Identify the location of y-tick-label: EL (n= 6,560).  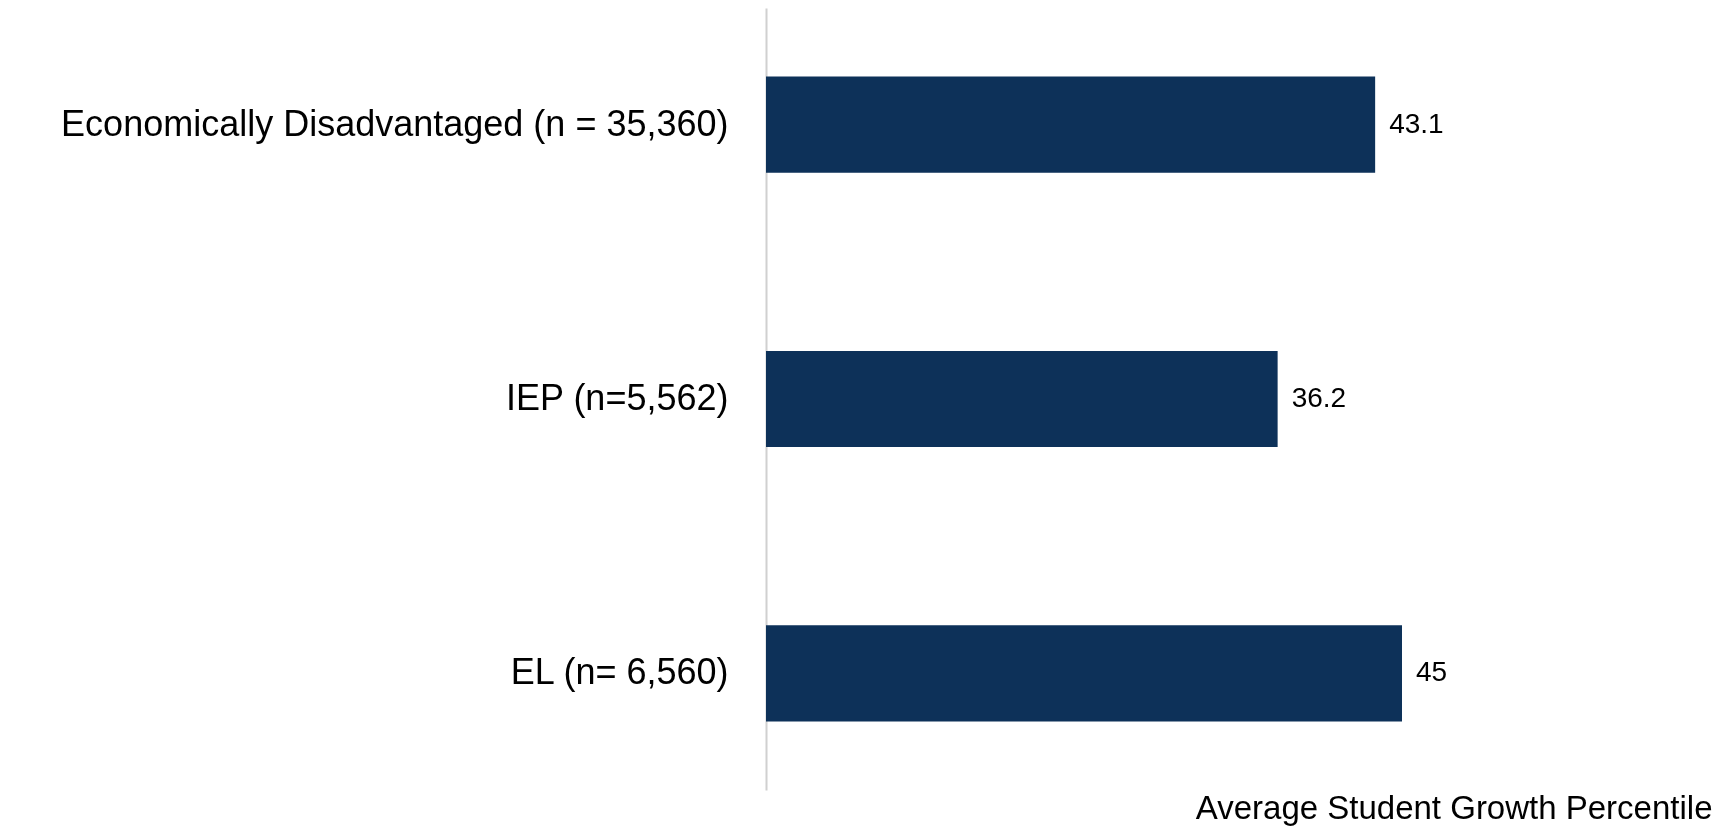
(619, 672).